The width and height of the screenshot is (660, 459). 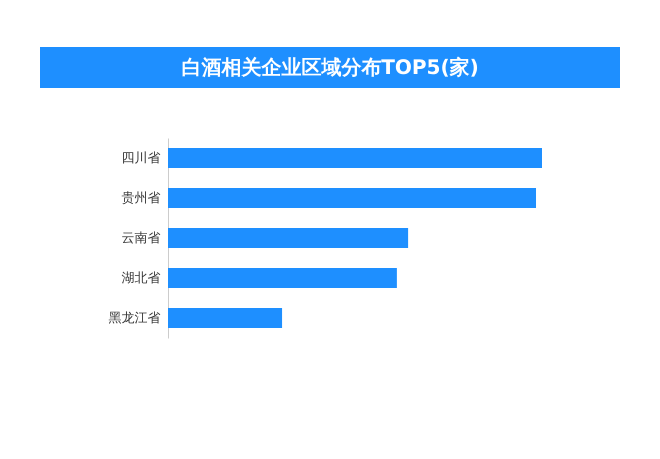 What do you see at coordinates (141, 238) in the screenshot?
I see `y-tick-label: 云南省` at bounding box center [141, 238].